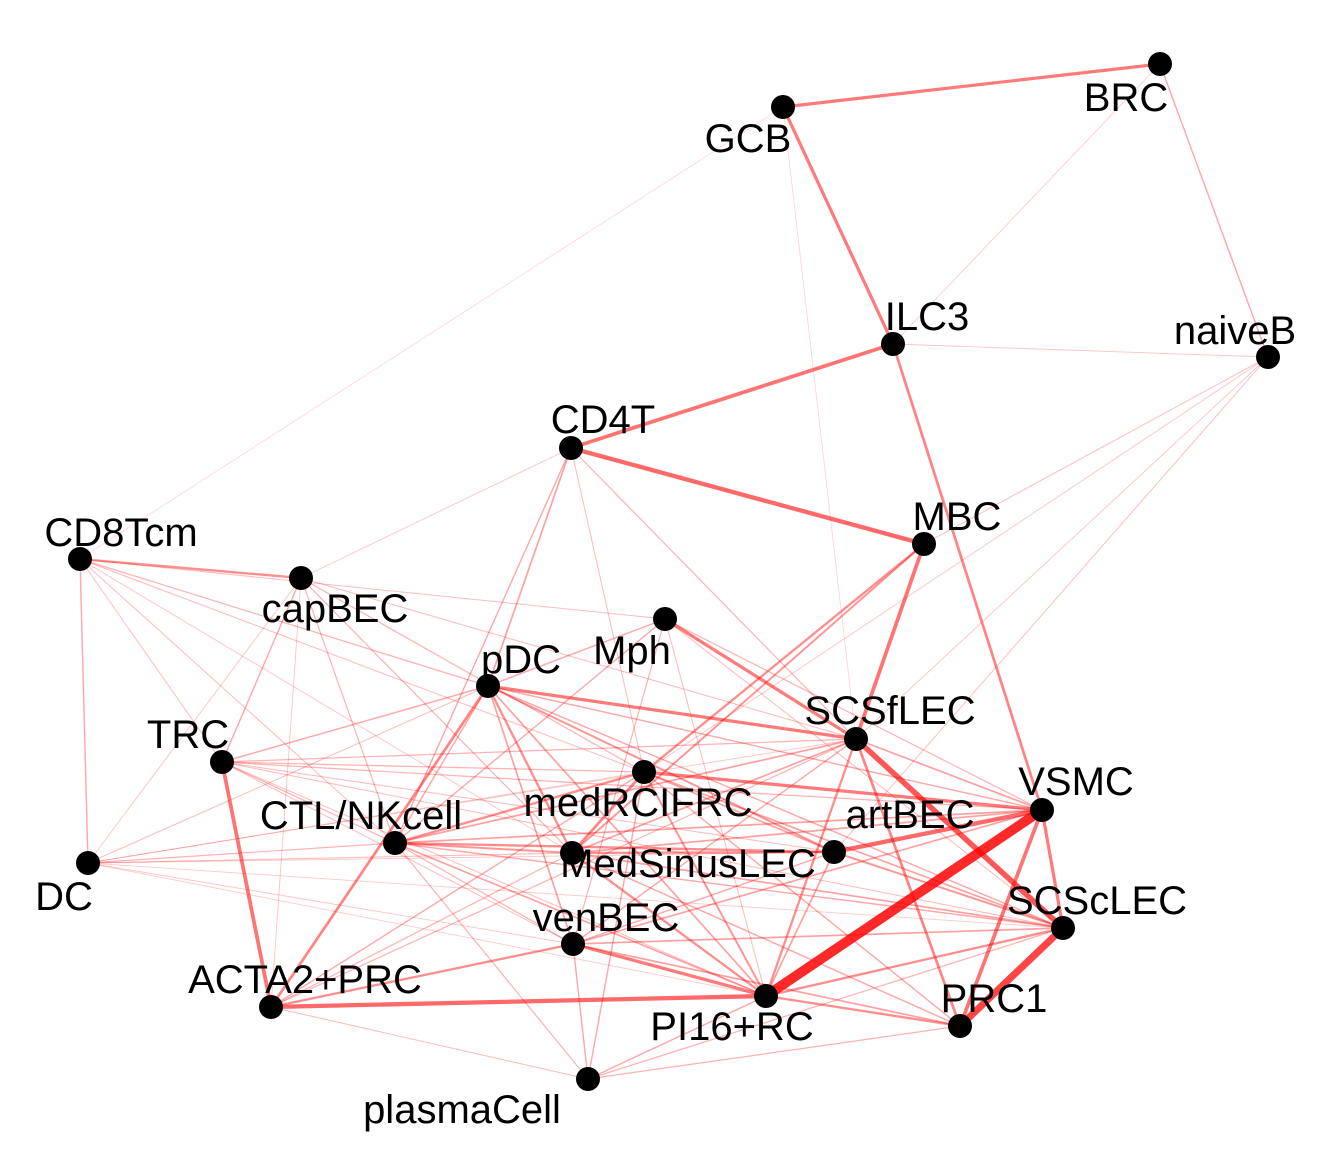  I want to click on edge-medRCIFRC-artBEC, so click(739, 812).